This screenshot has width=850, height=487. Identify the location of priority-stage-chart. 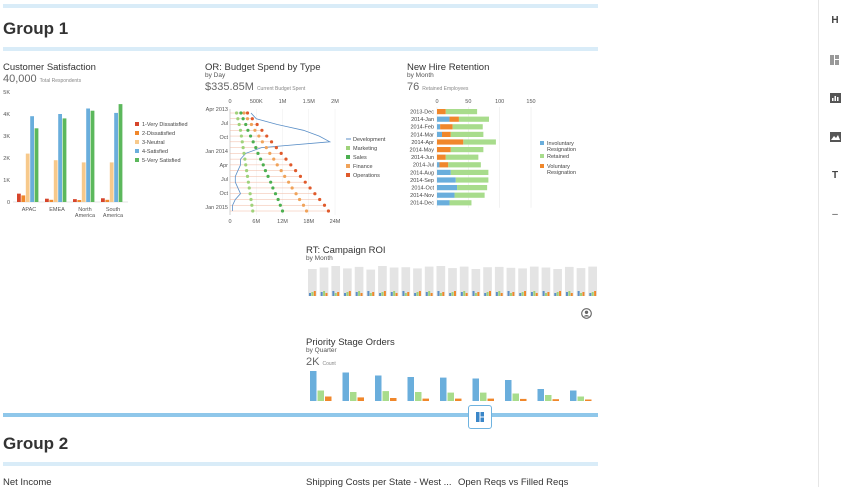
(452, 386).